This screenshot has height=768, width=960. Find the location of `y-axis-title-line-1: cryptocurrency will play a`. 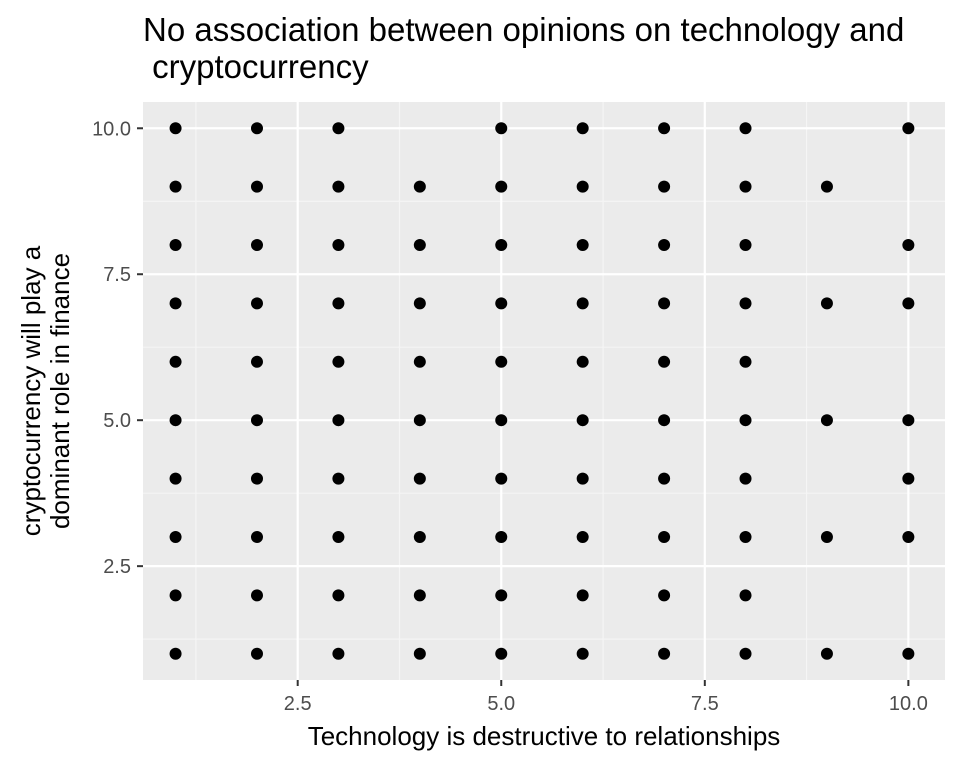

y-axis-title-line-1: cryptocurrency will play a is located at coordinates (31, 390).